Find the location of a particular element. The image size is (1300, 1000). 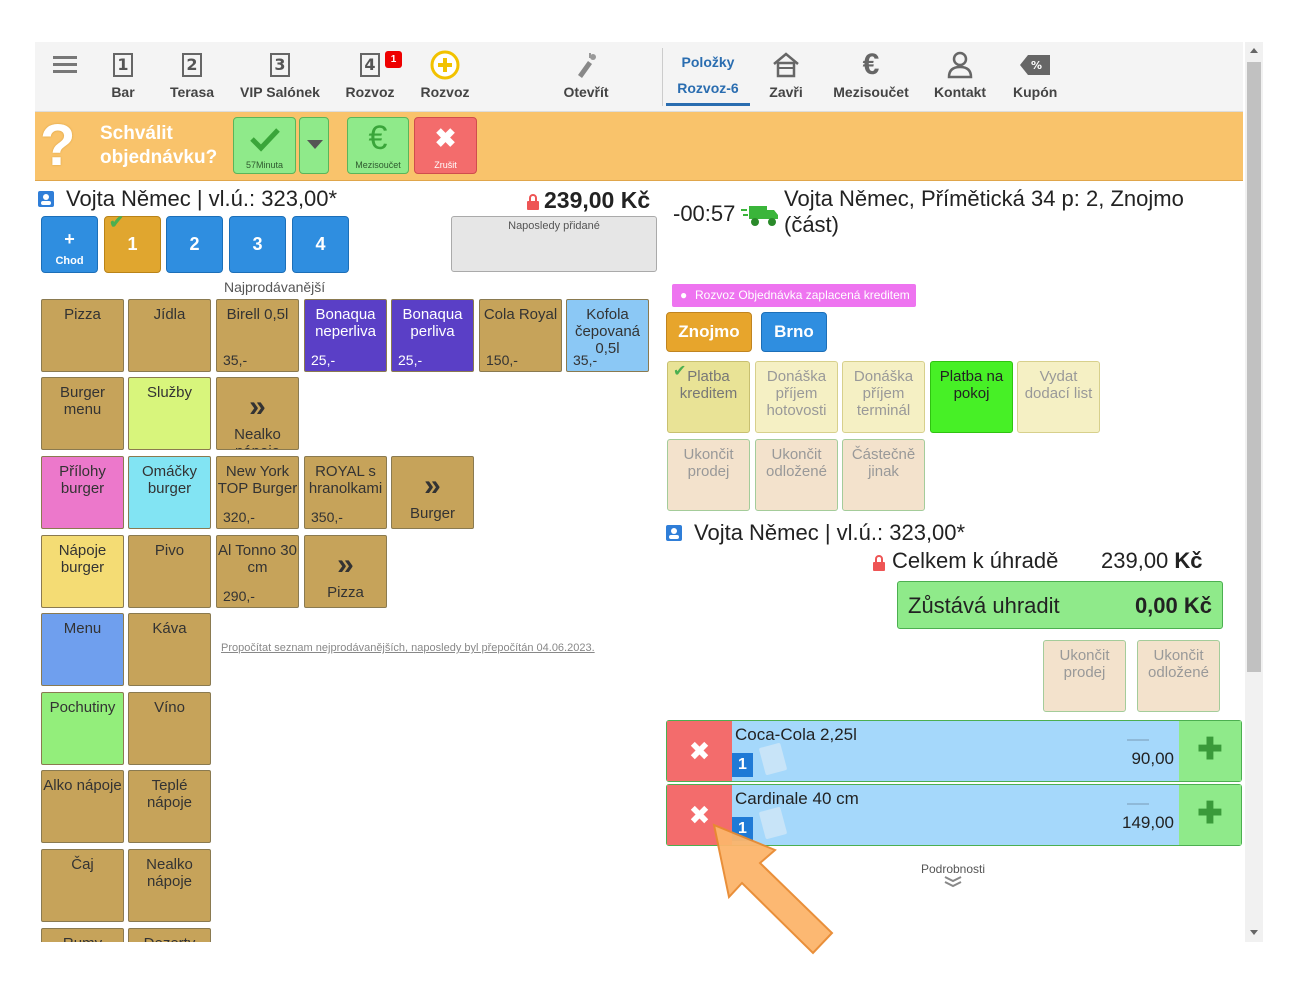

order-item-body: Coca-Cola 2,25l 1 90,00 is located at coordinates (955, 751).